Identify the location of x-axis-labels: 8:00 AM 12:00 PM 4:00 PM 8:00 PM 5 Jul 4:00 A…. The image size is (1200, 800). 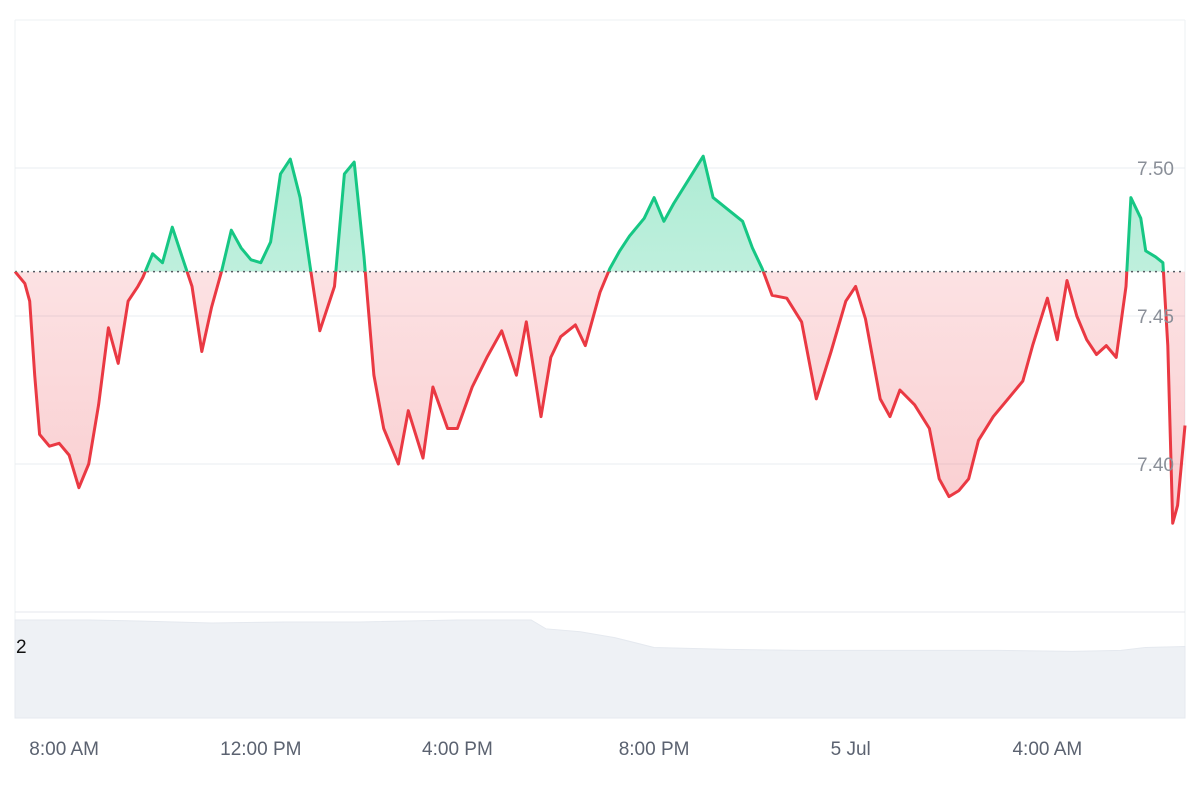
(555, 749).